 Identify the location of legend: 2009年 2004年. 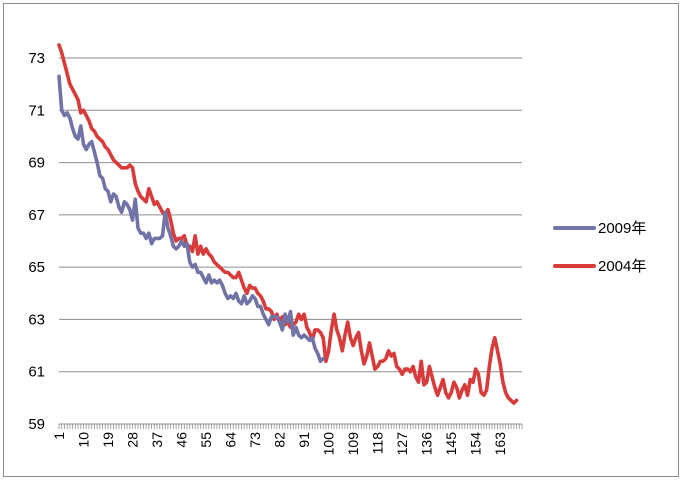
(599, 247).